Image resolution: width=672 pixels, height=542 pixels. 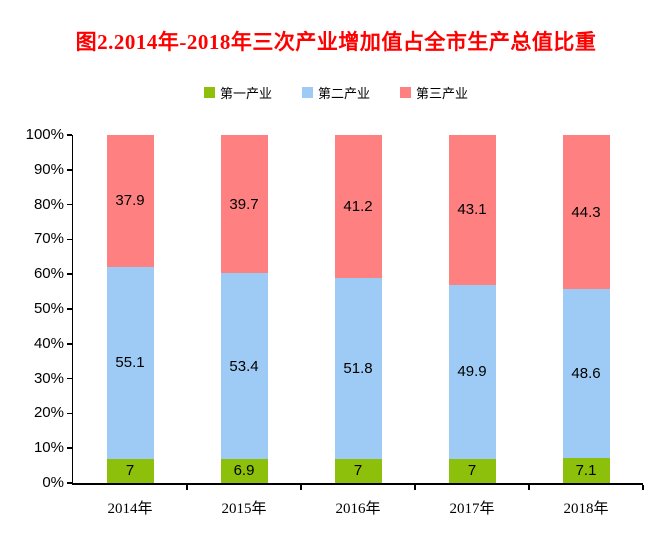 I want to click on bar-segment-第三产业: 44.3, so click(x=586, y=212).